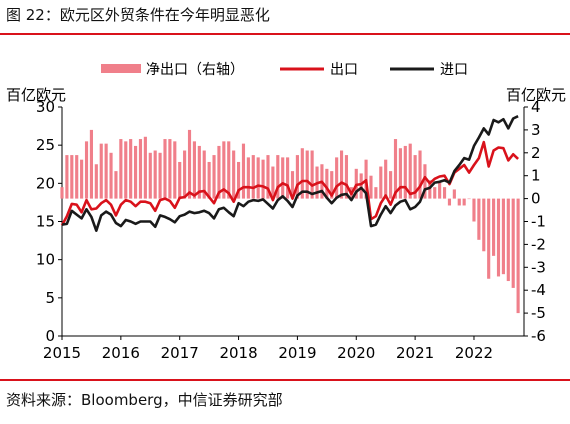  What do you see at coordinates (297, 353) in the screenshot?
I see `x-tick-label: 2019` at bounding box center [297, 353].